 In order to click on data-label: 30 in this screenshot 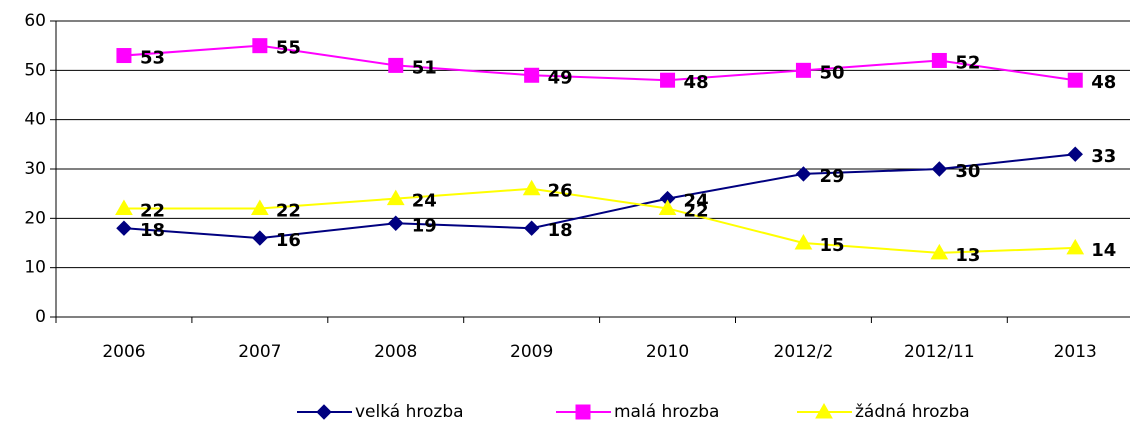, I will do `click(967, 171)`.